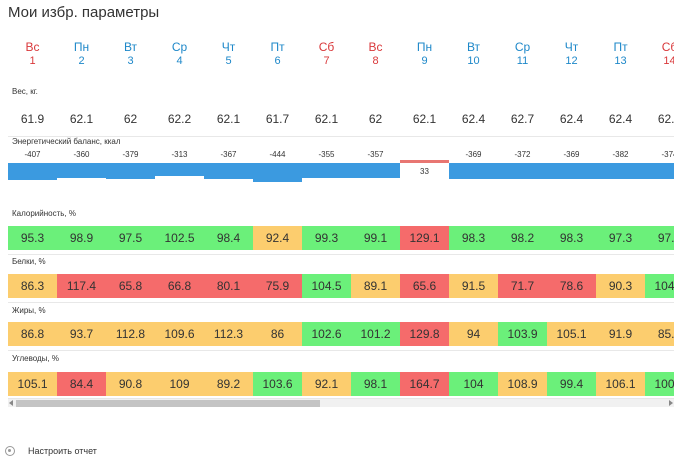  What do you see at coordinates (51, 451) in the screenshot?
I see `configure-report-link: Настроить отчет` at bounding box center [51, 451].